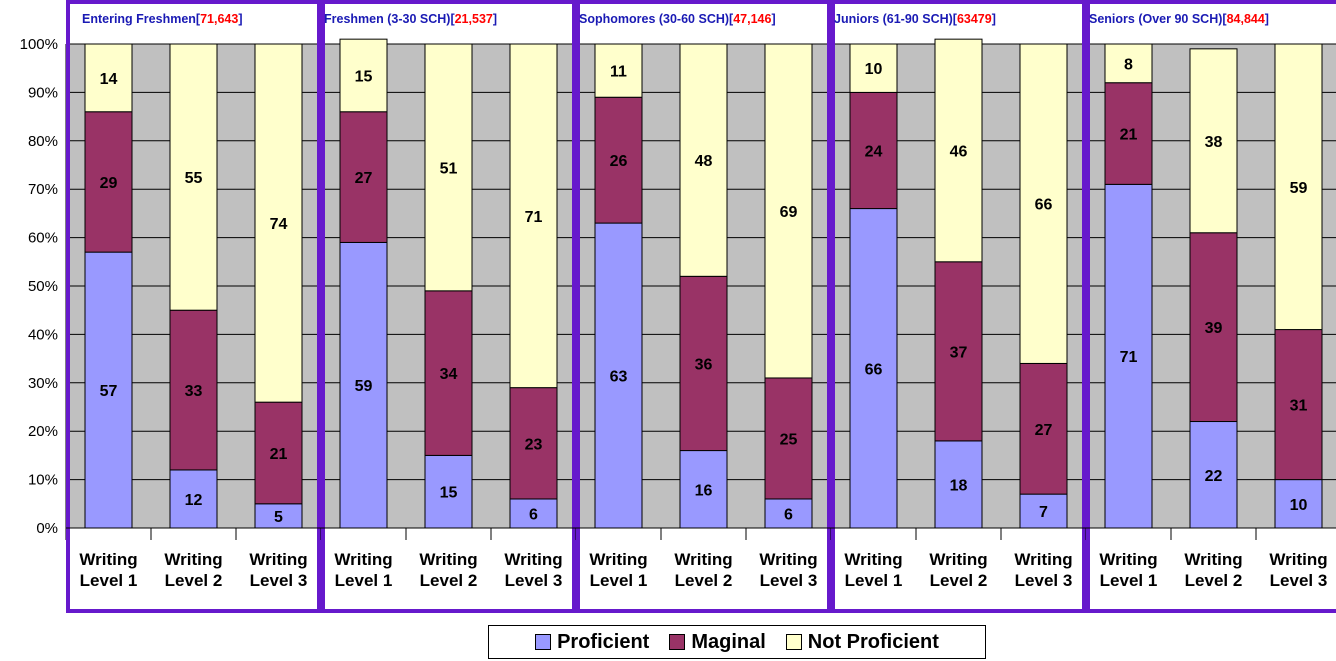 The width and height of the screenshot is (1336, 661). Describe the element at coordinates (1044, 430) in the screenshot. I see `data-label: 27` at that location.